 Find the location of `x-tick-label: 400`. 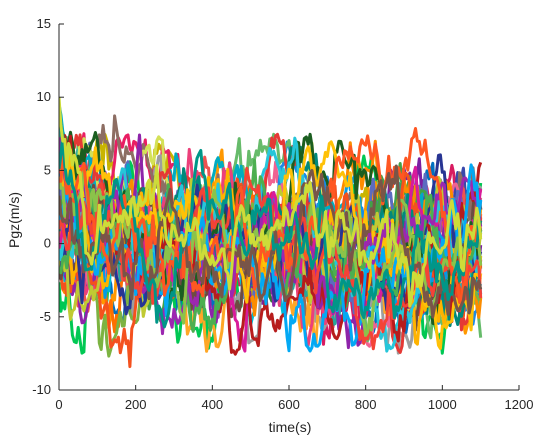

x-tick-label: 400 is located at coordinates (212, 404).